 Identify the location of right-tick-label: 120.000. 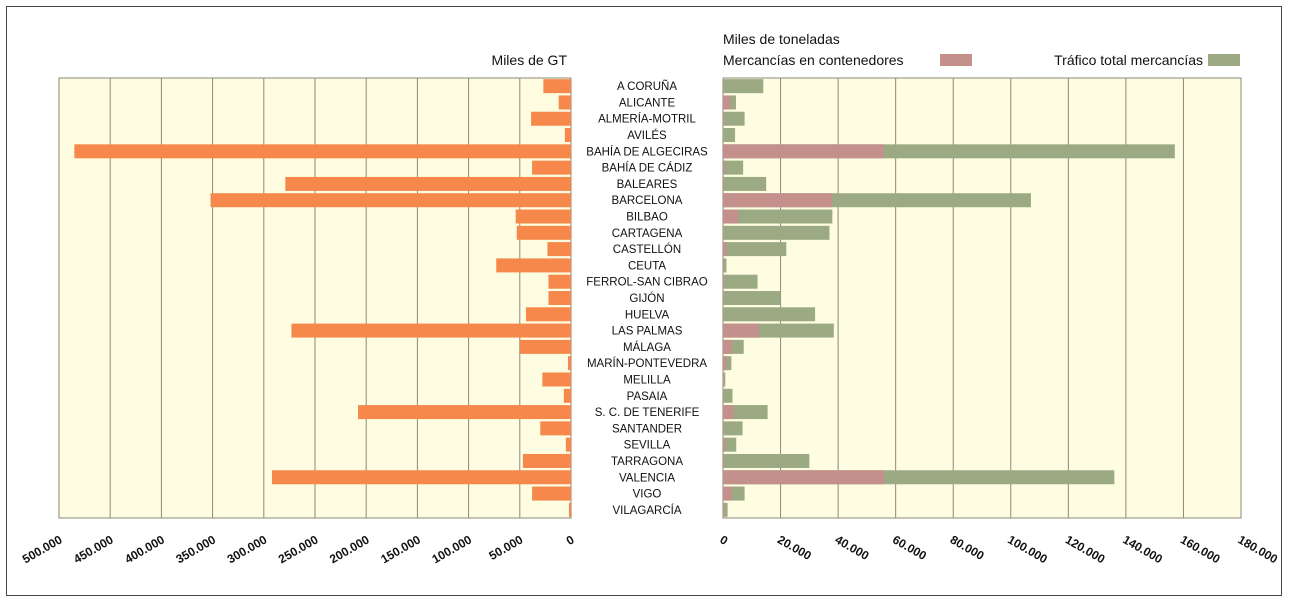
(1085, 549).